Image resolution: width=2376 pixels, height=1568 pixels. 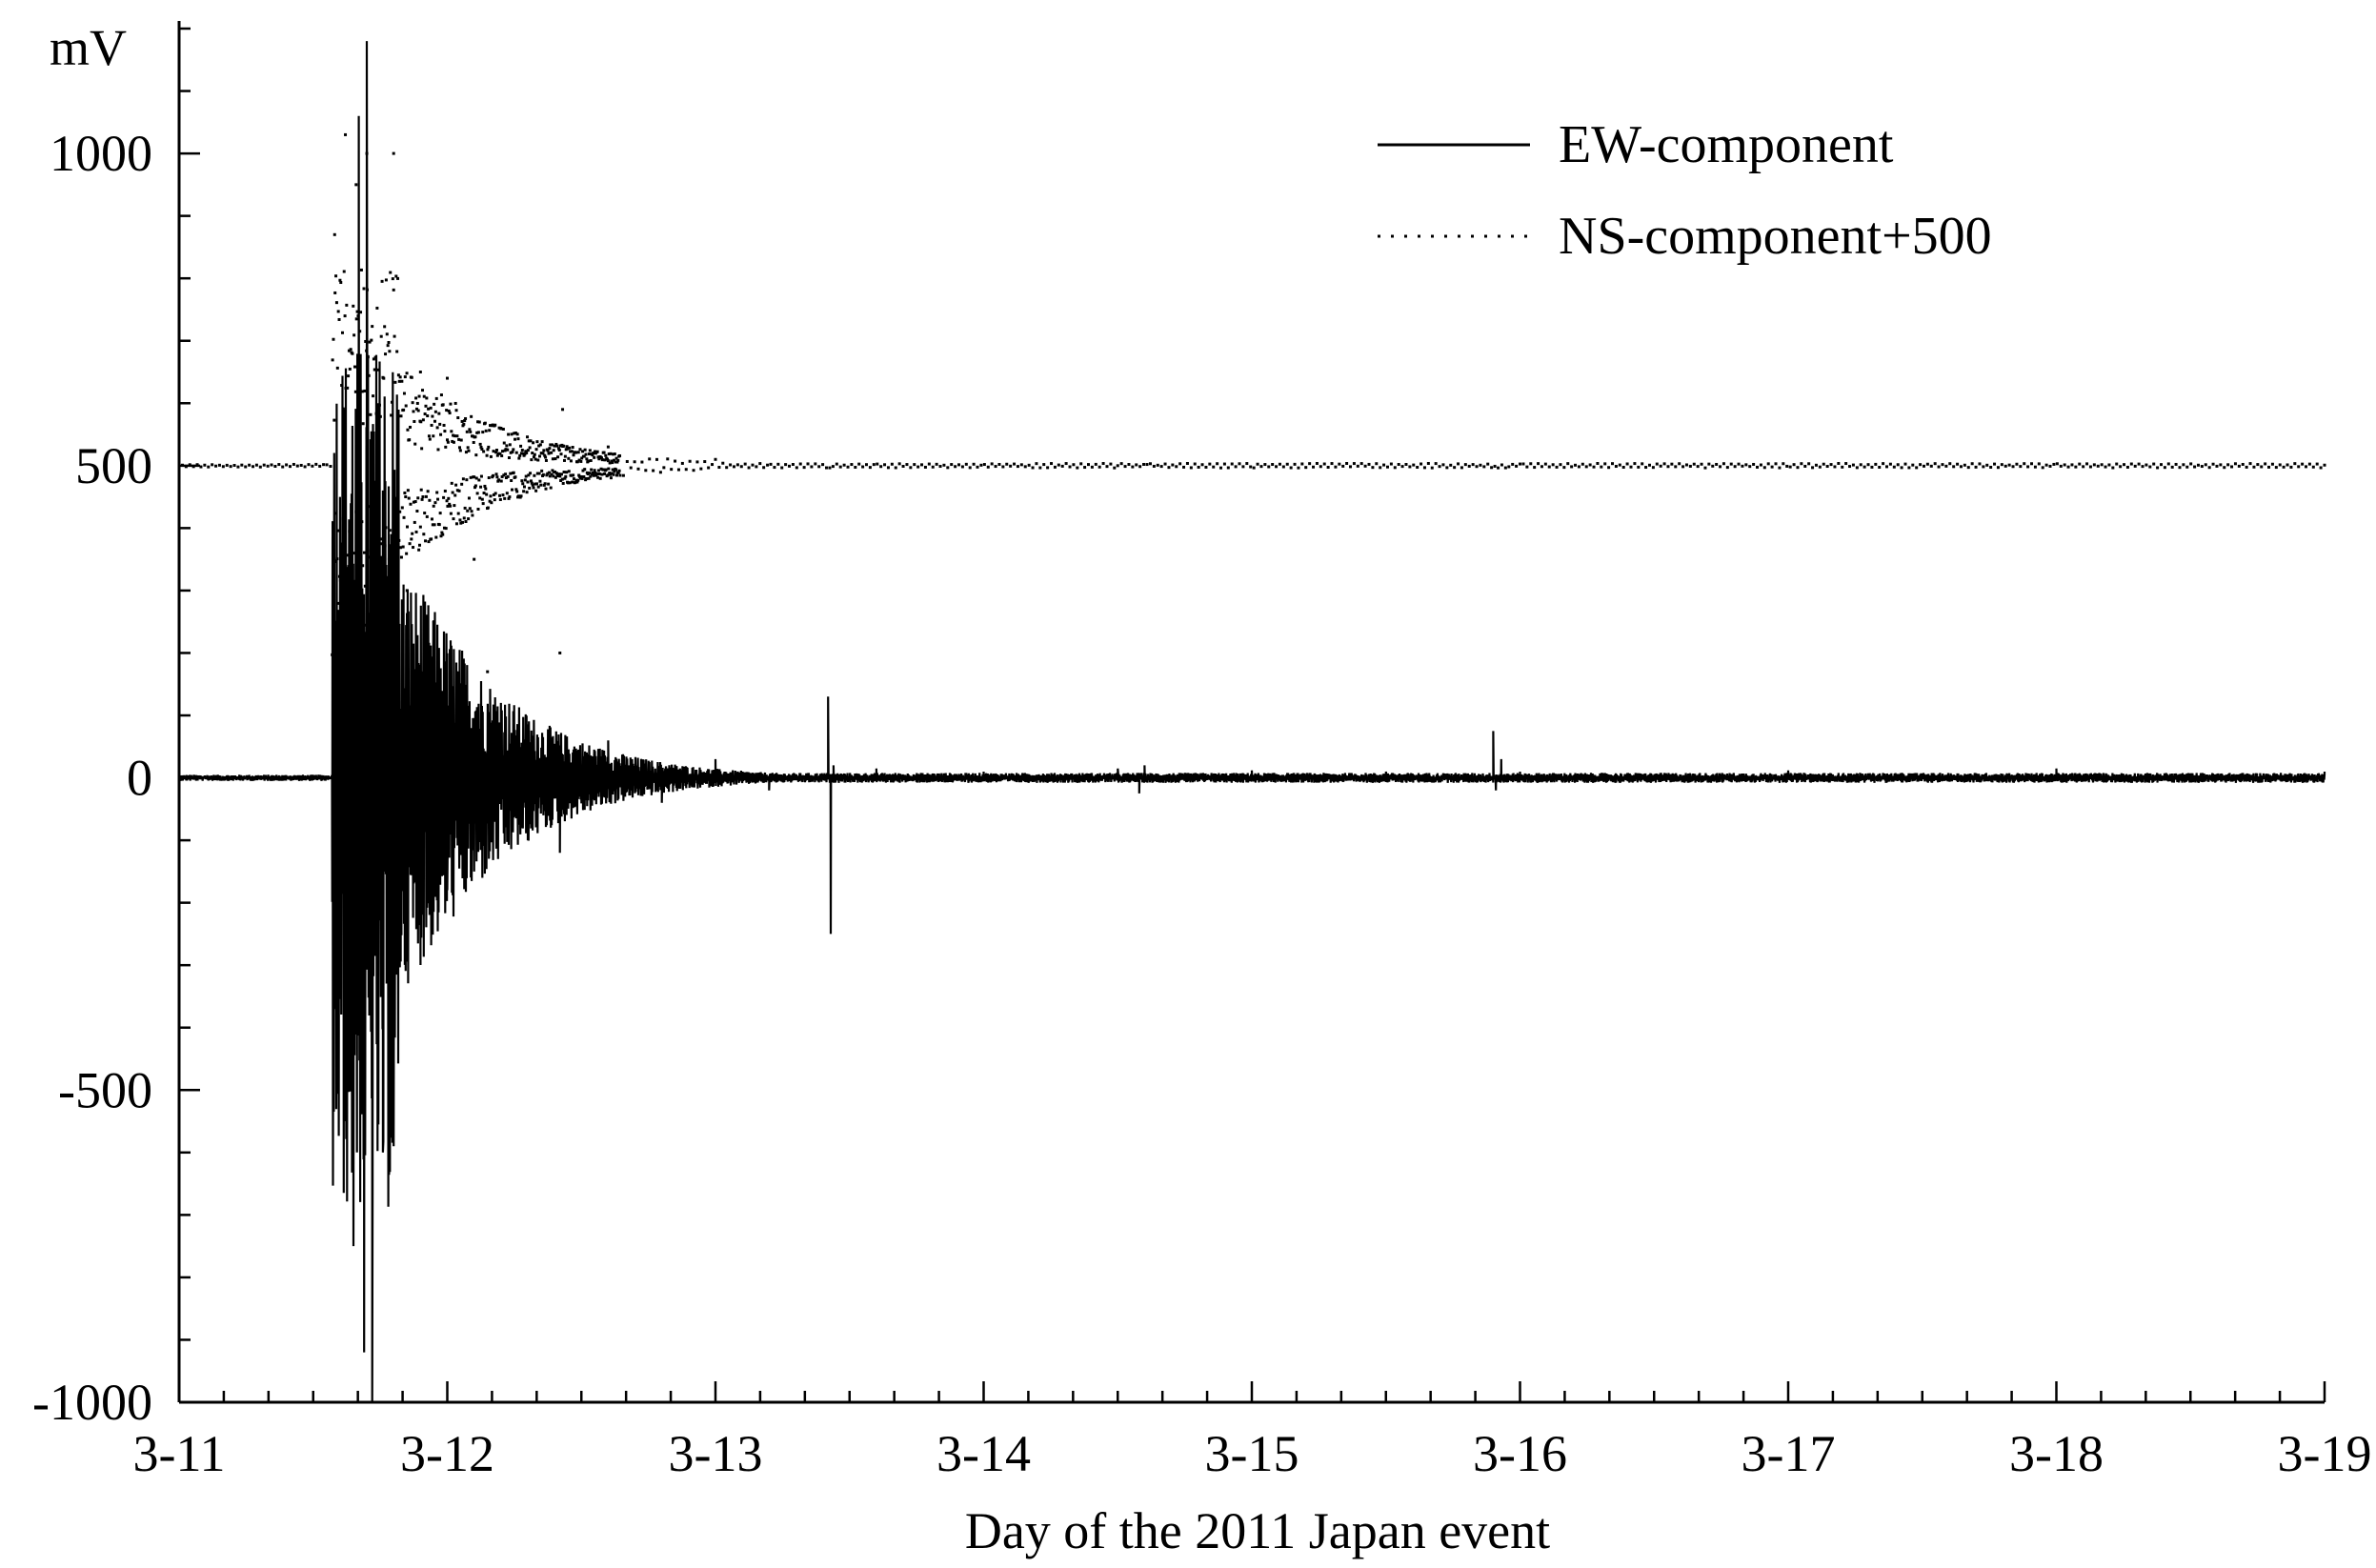 I want to click on x-tick-label: 3-12, so click(x=447, y=1453).